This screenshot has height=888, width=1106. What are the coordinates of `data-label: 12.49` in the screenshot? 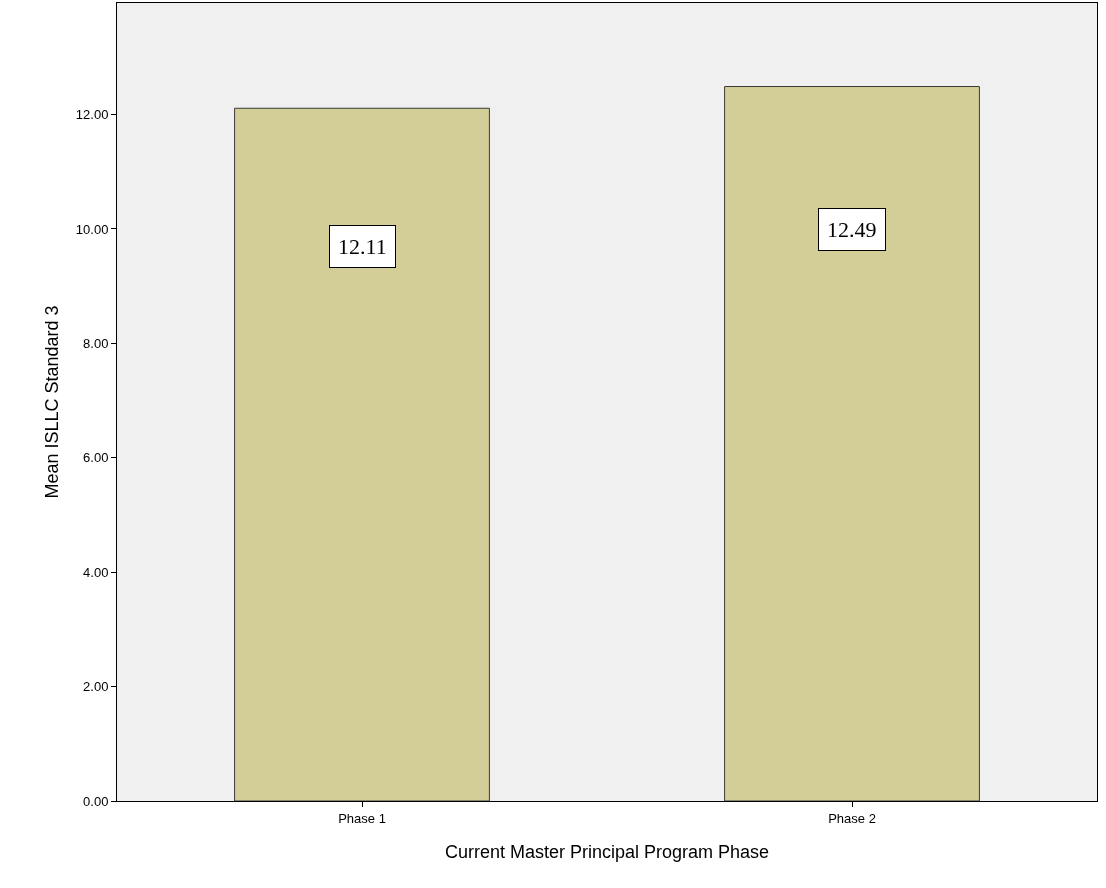 It's located at (852, 229).